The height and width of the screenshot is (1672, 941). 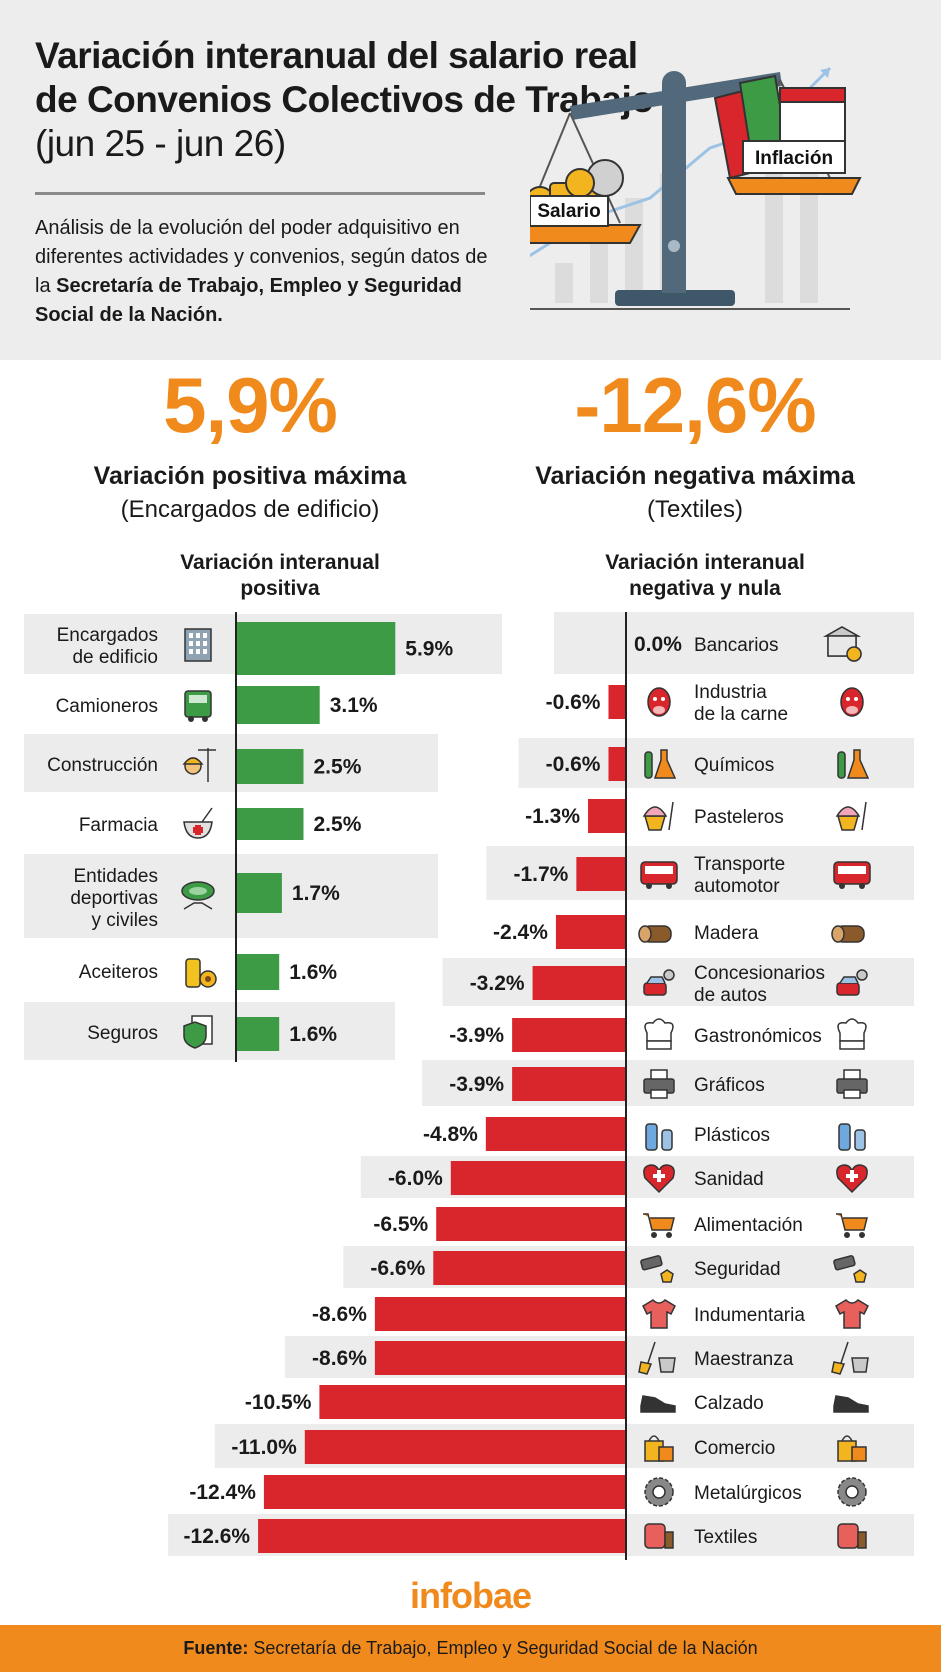 I want to click on max-positive-label: Variación positiva máxima, so click(x=250, y=476).